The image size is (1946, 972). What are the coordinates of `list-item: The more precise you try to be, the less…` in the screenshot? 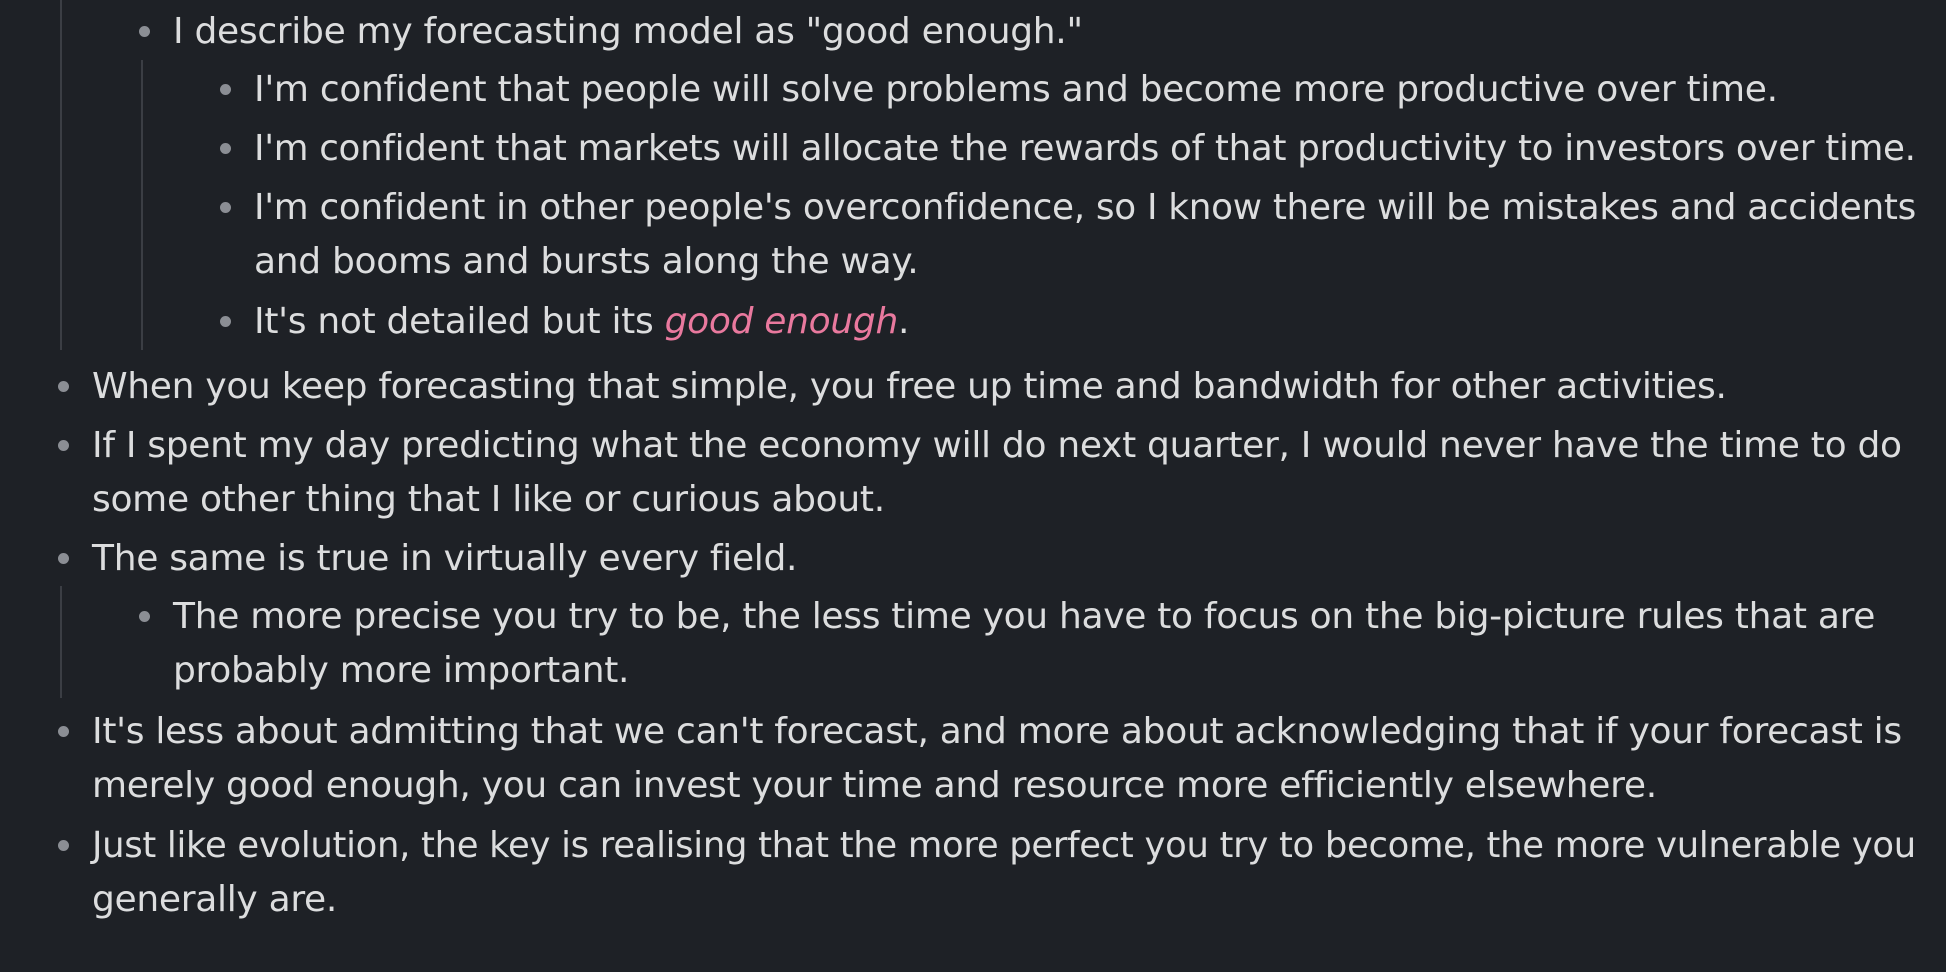 It's located at (1024, 616).